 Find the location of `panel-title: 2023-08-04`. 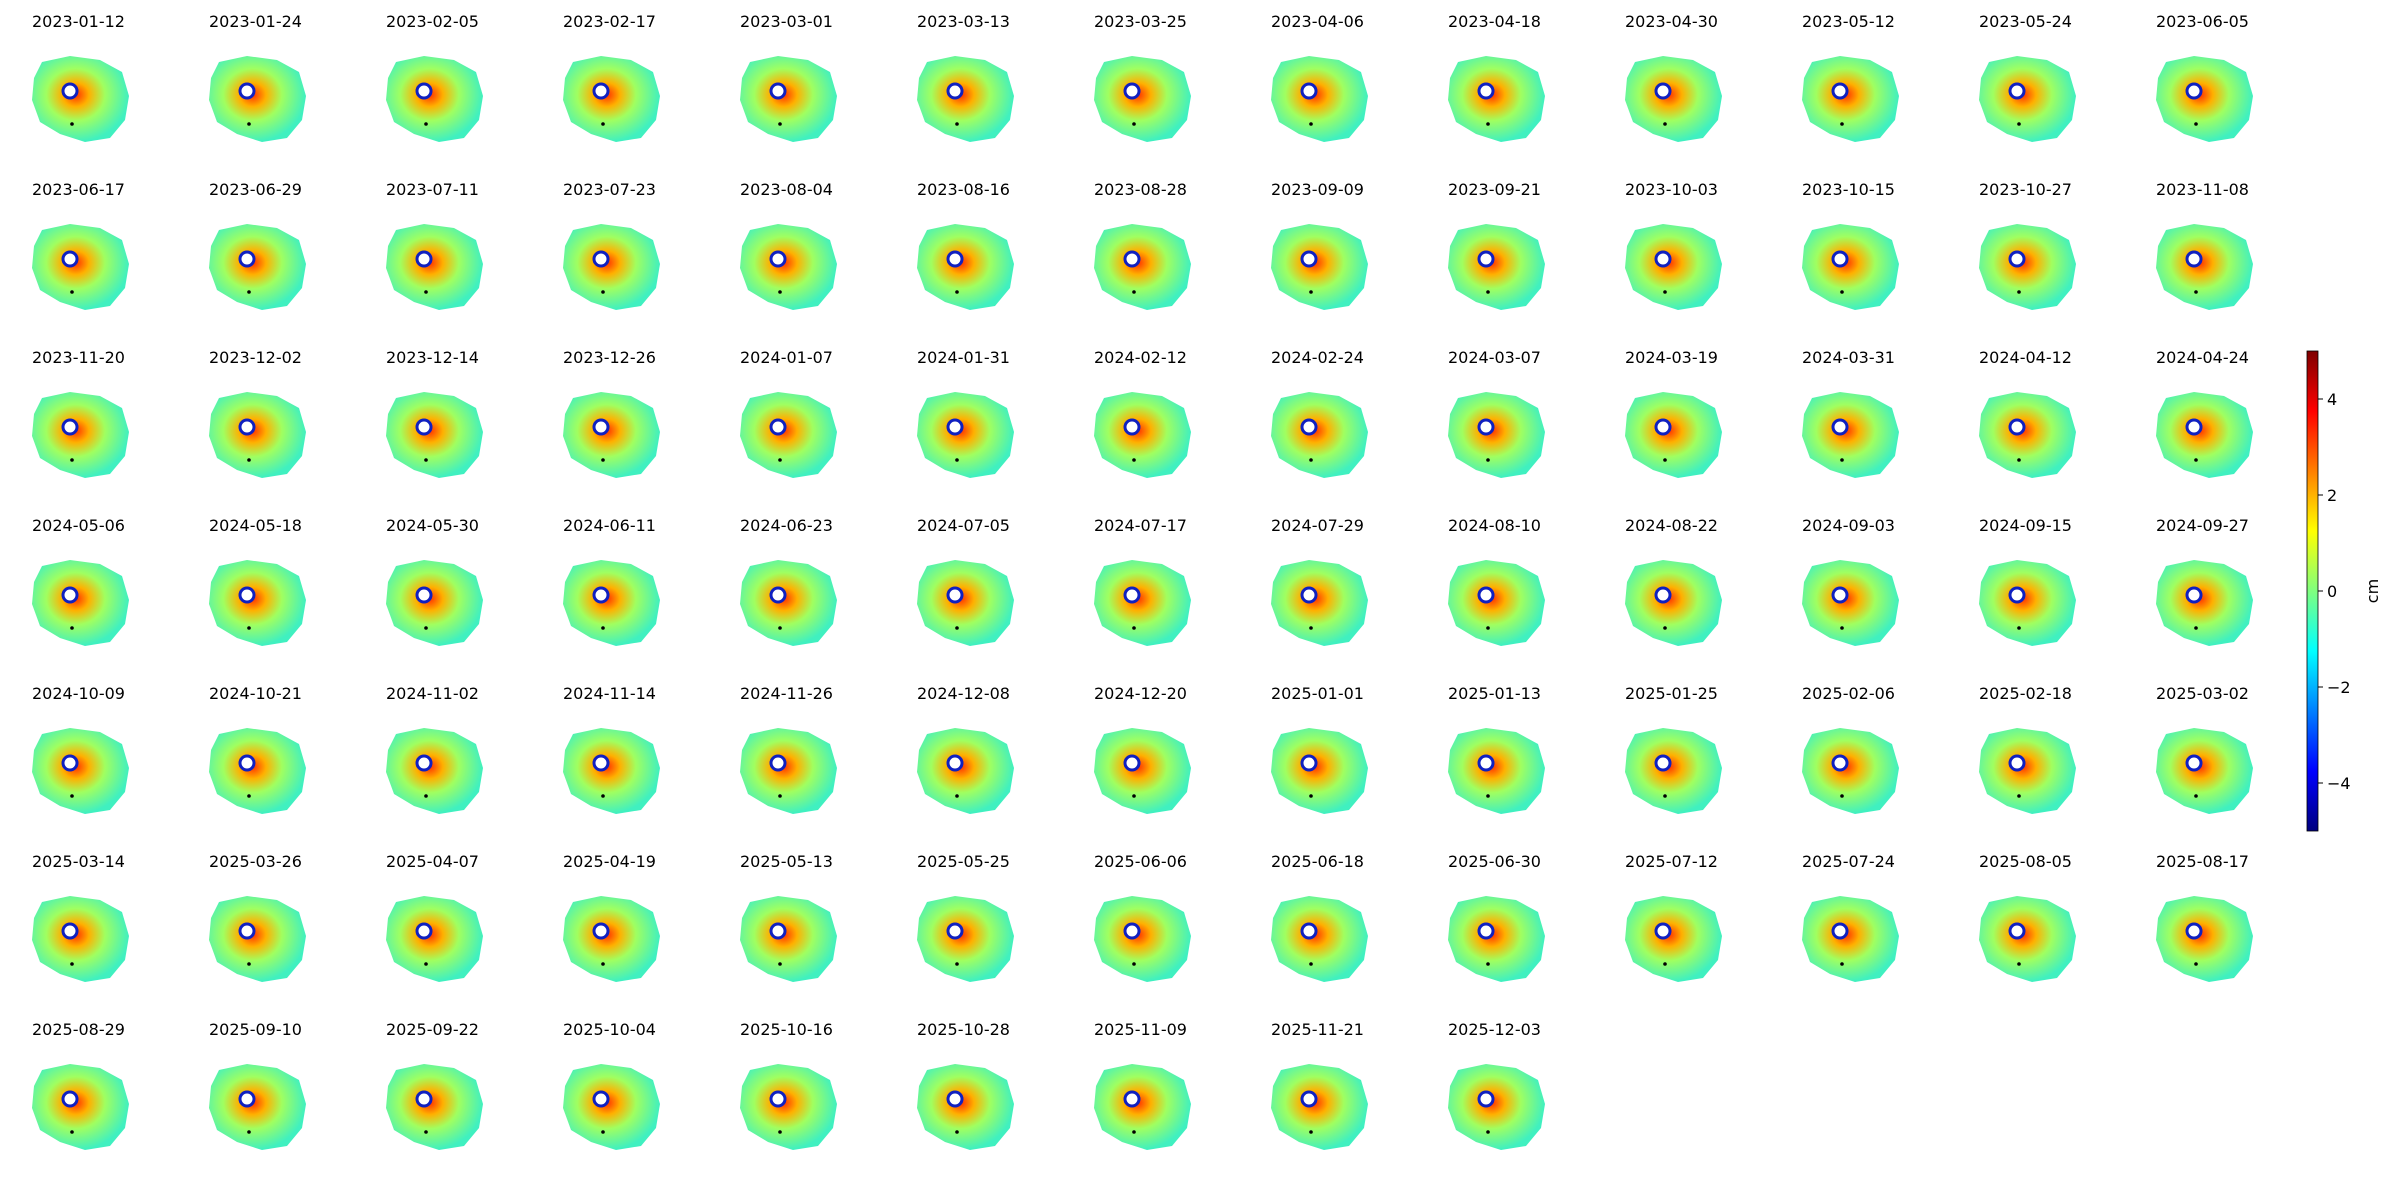

panel-title: 2023-08-04 is located at coordinates (786, 189).